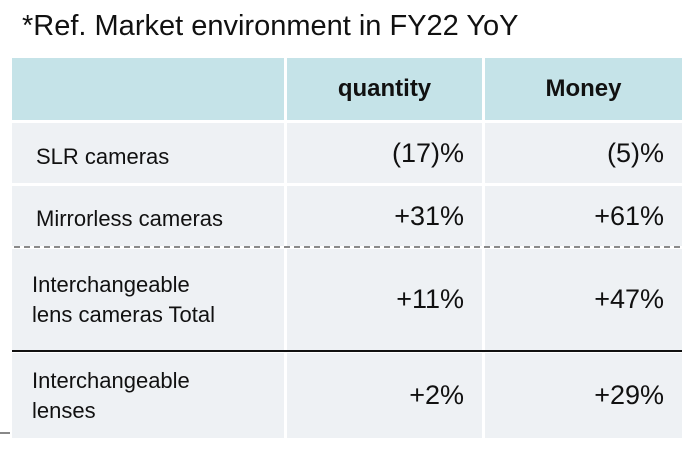 Image resolution: width=700 pixels, height=449 pixels. I want to click on row-label: SLR cameras, so click(103, 156).